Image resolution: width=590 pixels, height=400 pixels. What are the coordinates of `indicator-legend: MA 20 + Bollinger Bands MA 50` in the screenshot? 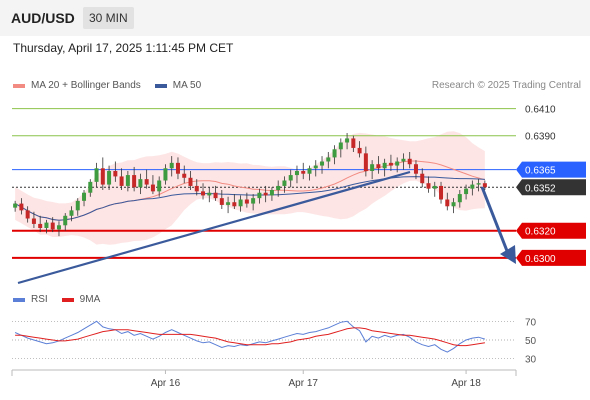 It's located at (114, 85).